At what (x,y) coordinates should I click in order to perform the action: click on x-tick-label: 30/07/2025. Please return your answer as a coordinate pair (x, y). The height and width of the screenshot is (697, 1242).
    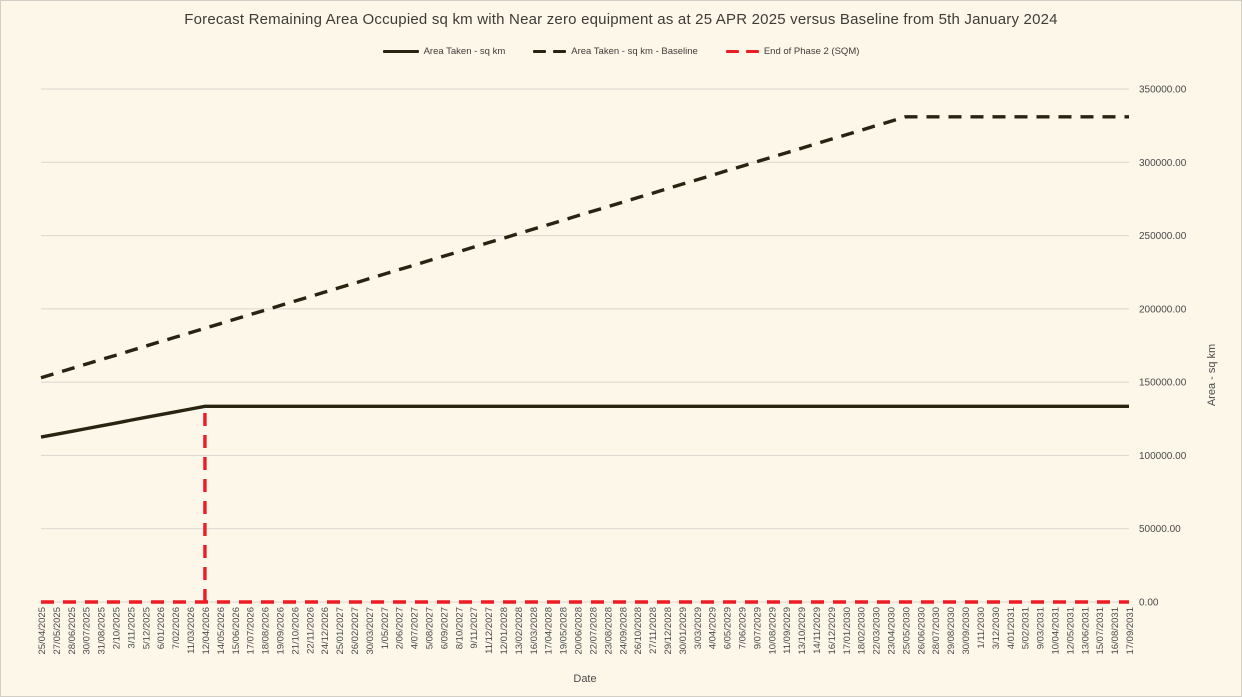
    Looking at the image, I should click on (87, 631).